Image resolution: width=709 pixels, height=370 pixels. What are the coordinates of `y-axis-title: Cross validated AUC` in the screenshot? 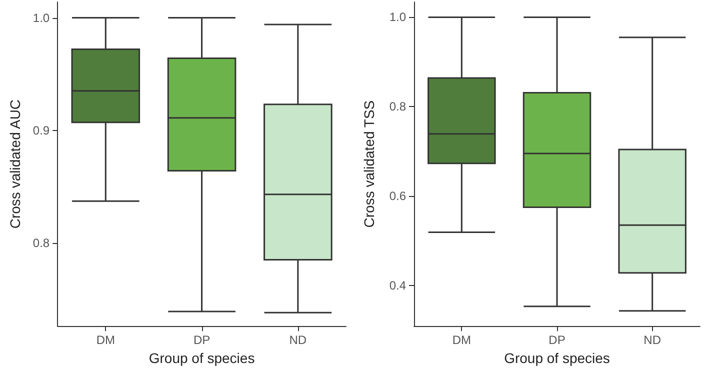 It's located at (15, 164).